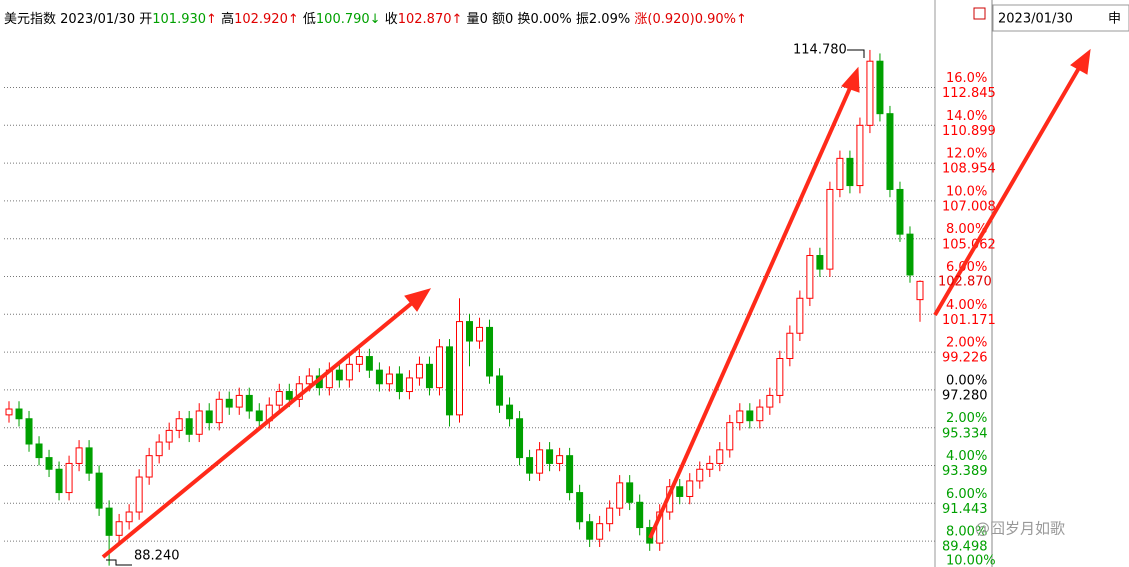 The width and height of the screenshot is (1129, 567). Describe the element at coordinates (965, 547) in the screenshot. I see `y-tick-label: 89.498` at that location.